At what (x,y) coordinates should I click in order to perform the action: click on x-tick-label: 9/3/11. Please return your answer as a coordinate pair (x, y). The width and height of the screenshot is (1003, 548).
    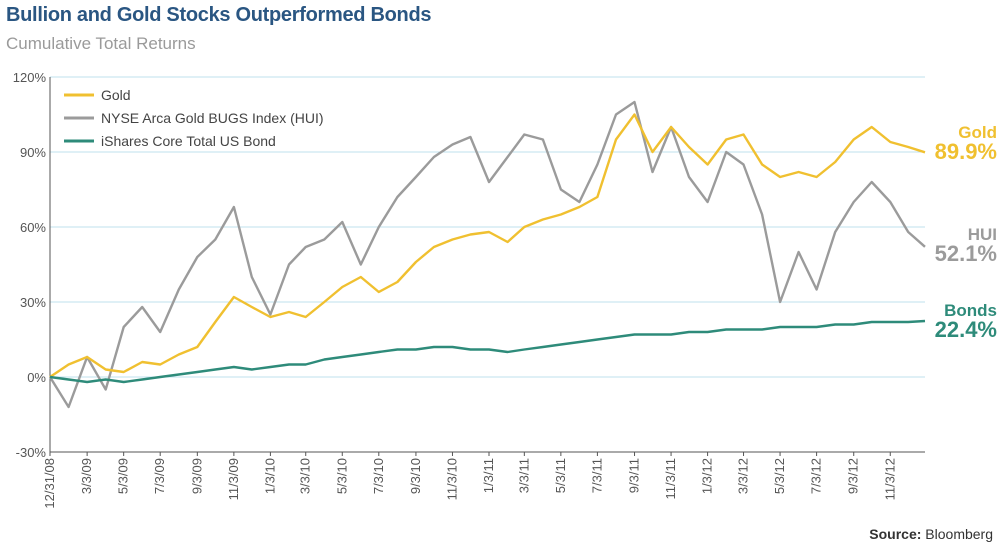
    Looking at the image, I should click on (634, 475).